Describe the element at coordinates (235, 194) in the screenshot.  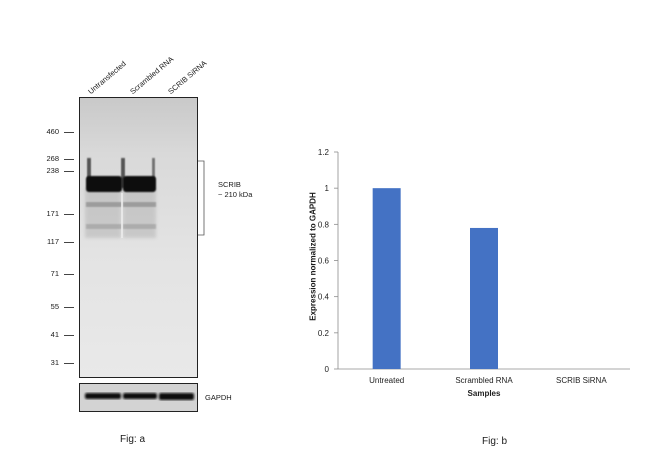
I see `band-label-size: ~ 210 kDa` at that location.